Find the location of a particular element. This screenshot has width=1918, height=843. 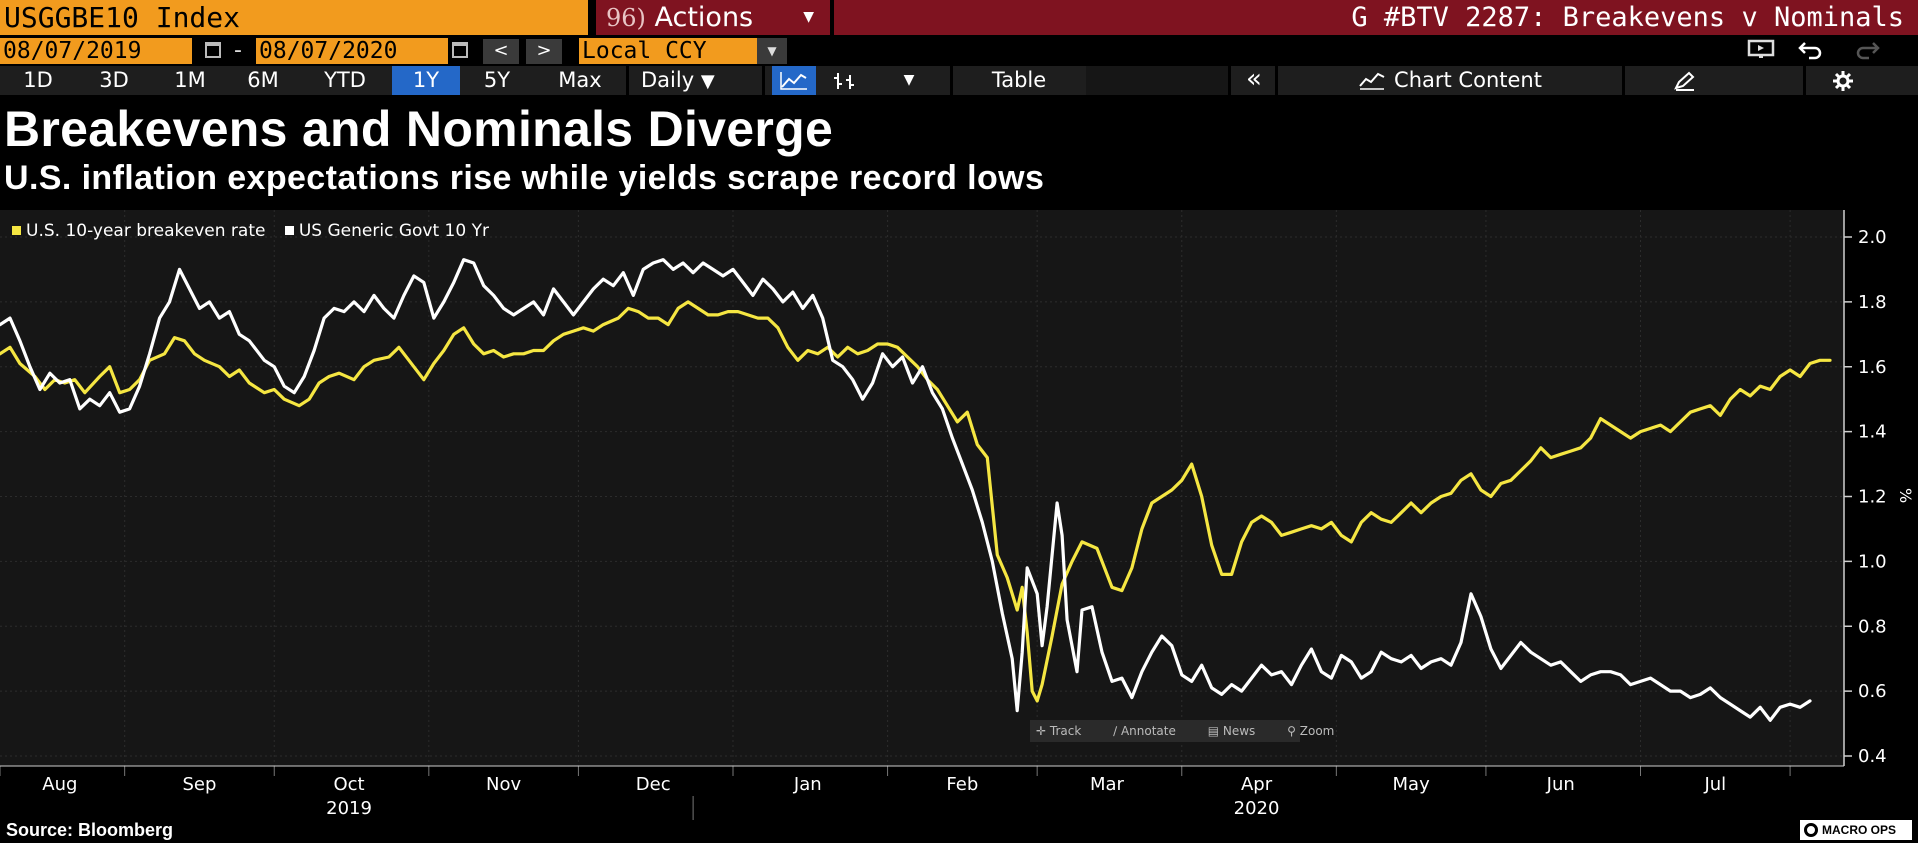

y-tick-label: 1.0 is located at coordinates (1872, 561).